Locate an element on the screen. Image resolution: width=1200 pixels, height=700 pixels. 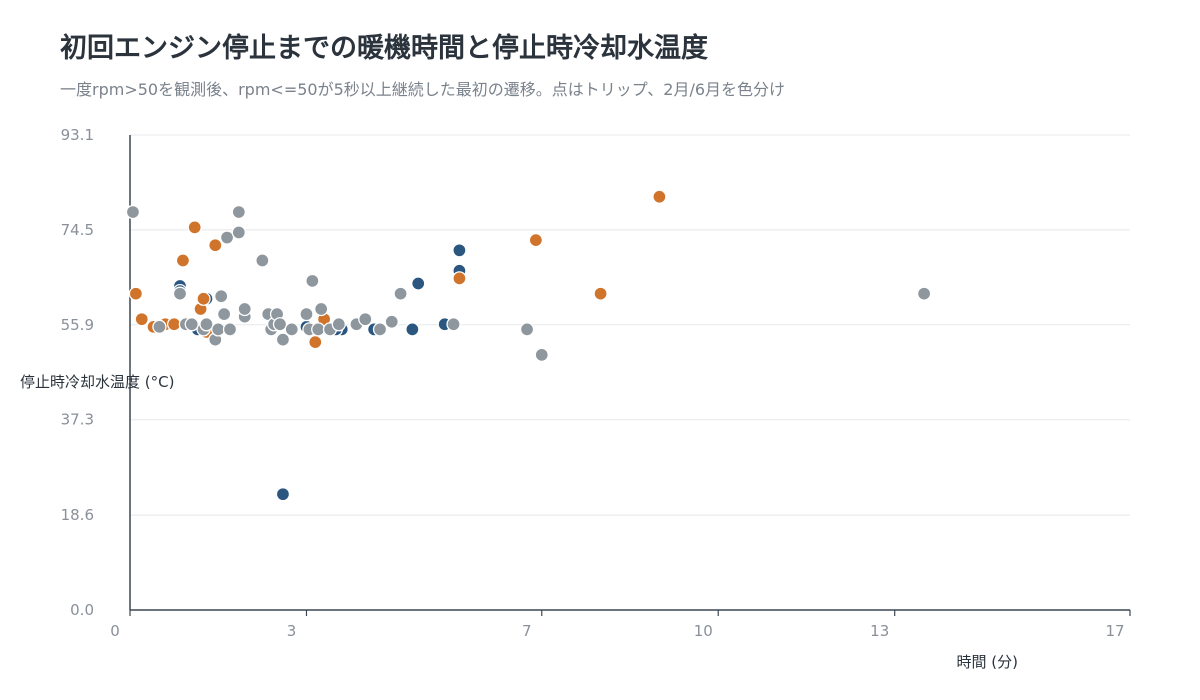
x-axis-title: 時間 (分) is located at coordinates (987, 662).